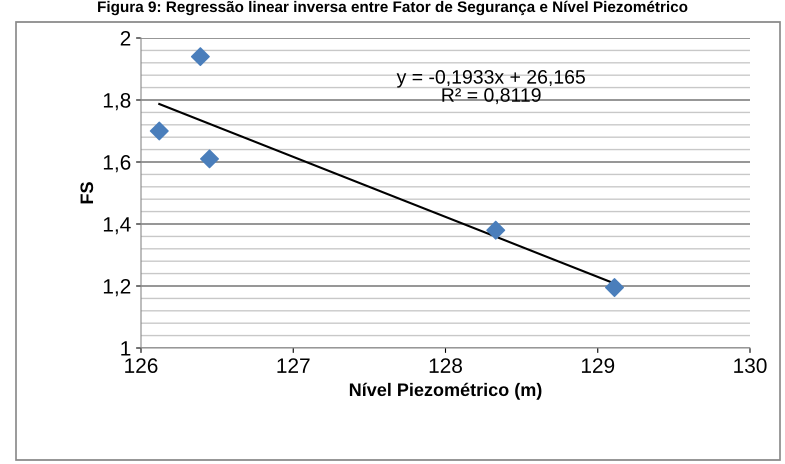 Image resolution: width=785 pixels, height=464 pixels. Describe the element at coordinates (87, 193) in the screenshot. I see `y-axis-title: FS` at that location.